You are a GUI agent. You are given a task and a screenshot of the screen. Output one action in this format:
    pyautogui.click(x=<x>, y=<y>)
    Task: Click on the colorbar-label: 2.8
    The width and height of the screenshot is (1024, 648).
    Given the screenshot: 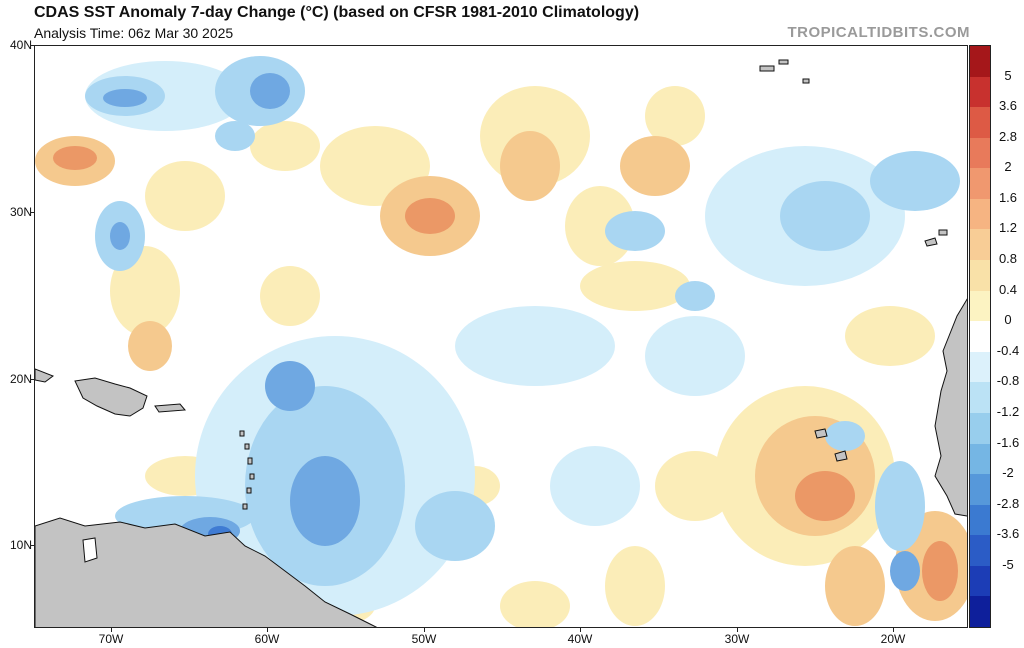 What is the action you would take?
    pyautogui.click(x=1008, y=136)
    